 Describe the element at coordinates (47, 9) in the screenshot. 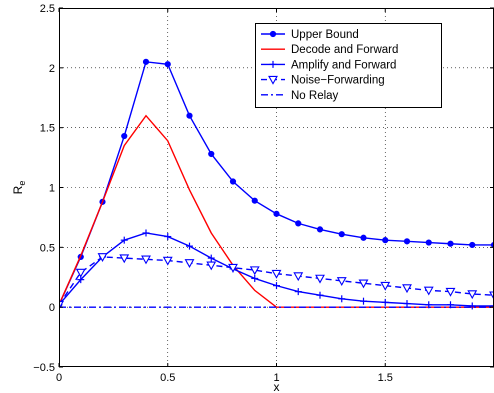

I see `y-tick-label: 2.5` at that location.